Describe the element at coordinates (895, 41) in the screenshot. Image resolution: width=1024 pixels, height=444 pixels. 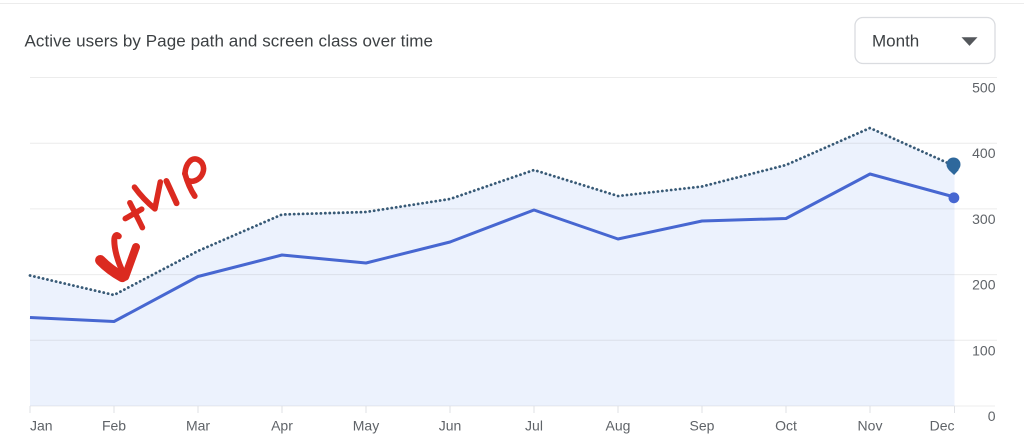
I see `svg-text: Month` at that location.